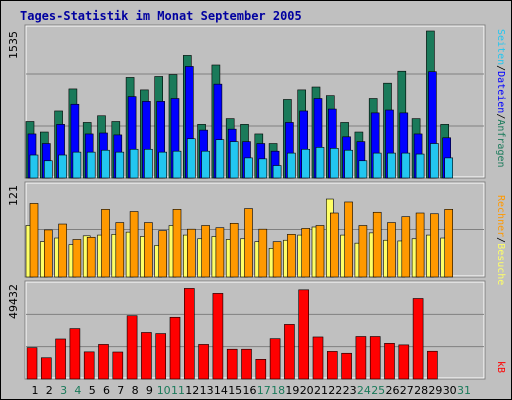  What do you see at coordinates (292, 390) in the screenshot?
I see `x-tick-day-19: 19` at bounding box center [292, 390].